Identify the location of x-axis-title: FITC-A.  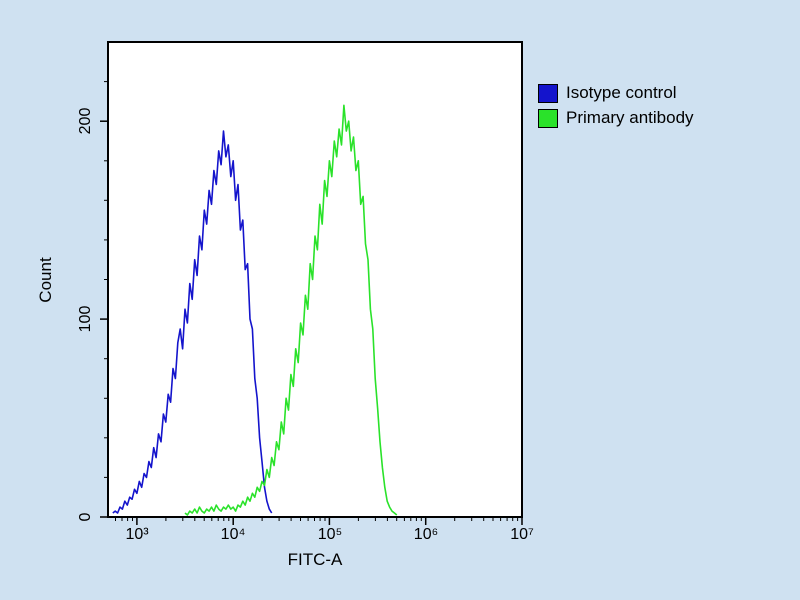
(315, 559).